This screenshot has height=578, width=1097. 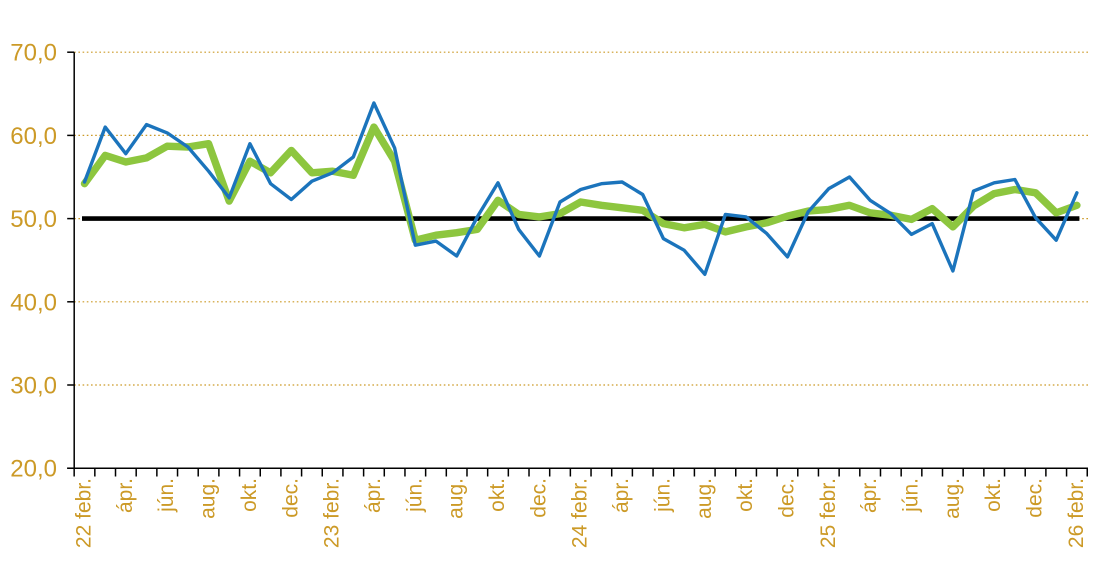 What do you see at coordinates (84, 513) in the screenshot?
I see `x-tick-label: 22 febr.` at bounding box center [84, 513].